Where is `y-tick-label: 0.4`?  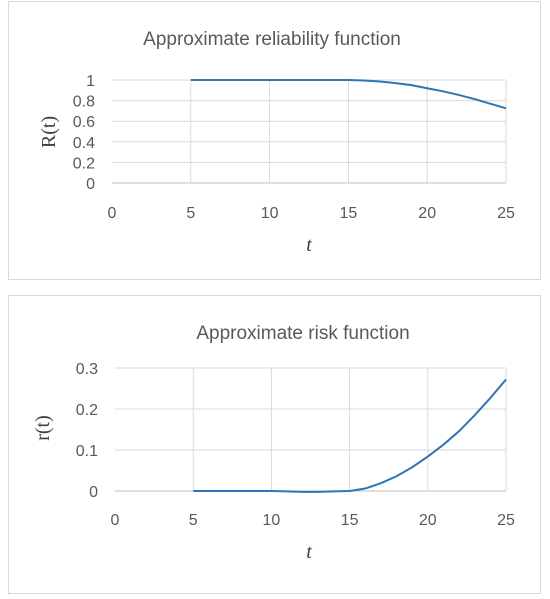
y-tick-label: 0.4 is located at coordinates (84, 143).